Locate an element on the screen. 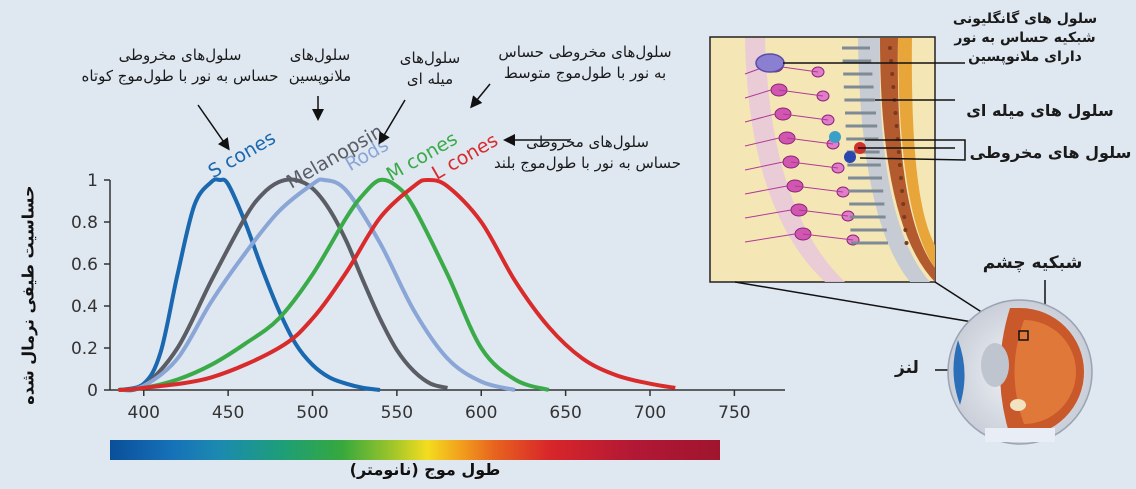 This screenshot has width=1136, height=489. annotation-arrows is located at coordinates (383, 117).